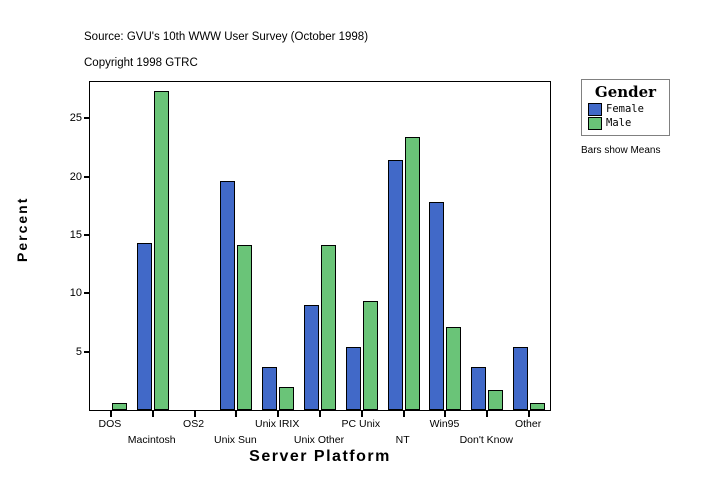 This screenshot has width=724, height=502. Describe the element at coordinates (235, 440) in the screenshot. I see `x-axis-tick-label: Unix Sun` at that location.